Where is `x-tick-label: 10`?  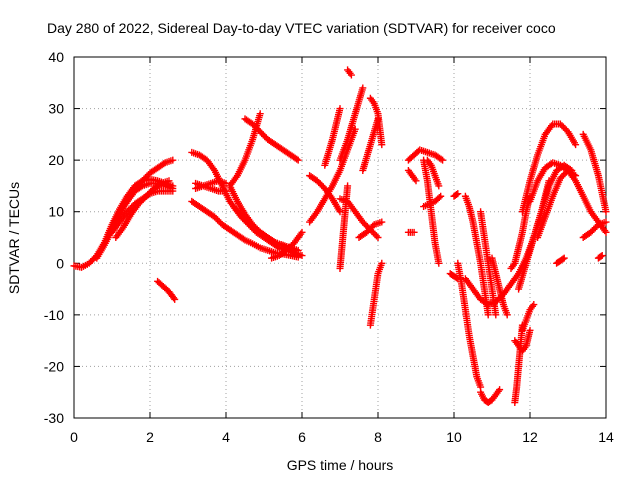
x-tick-label: 10 is located at coordinates (454, 437).